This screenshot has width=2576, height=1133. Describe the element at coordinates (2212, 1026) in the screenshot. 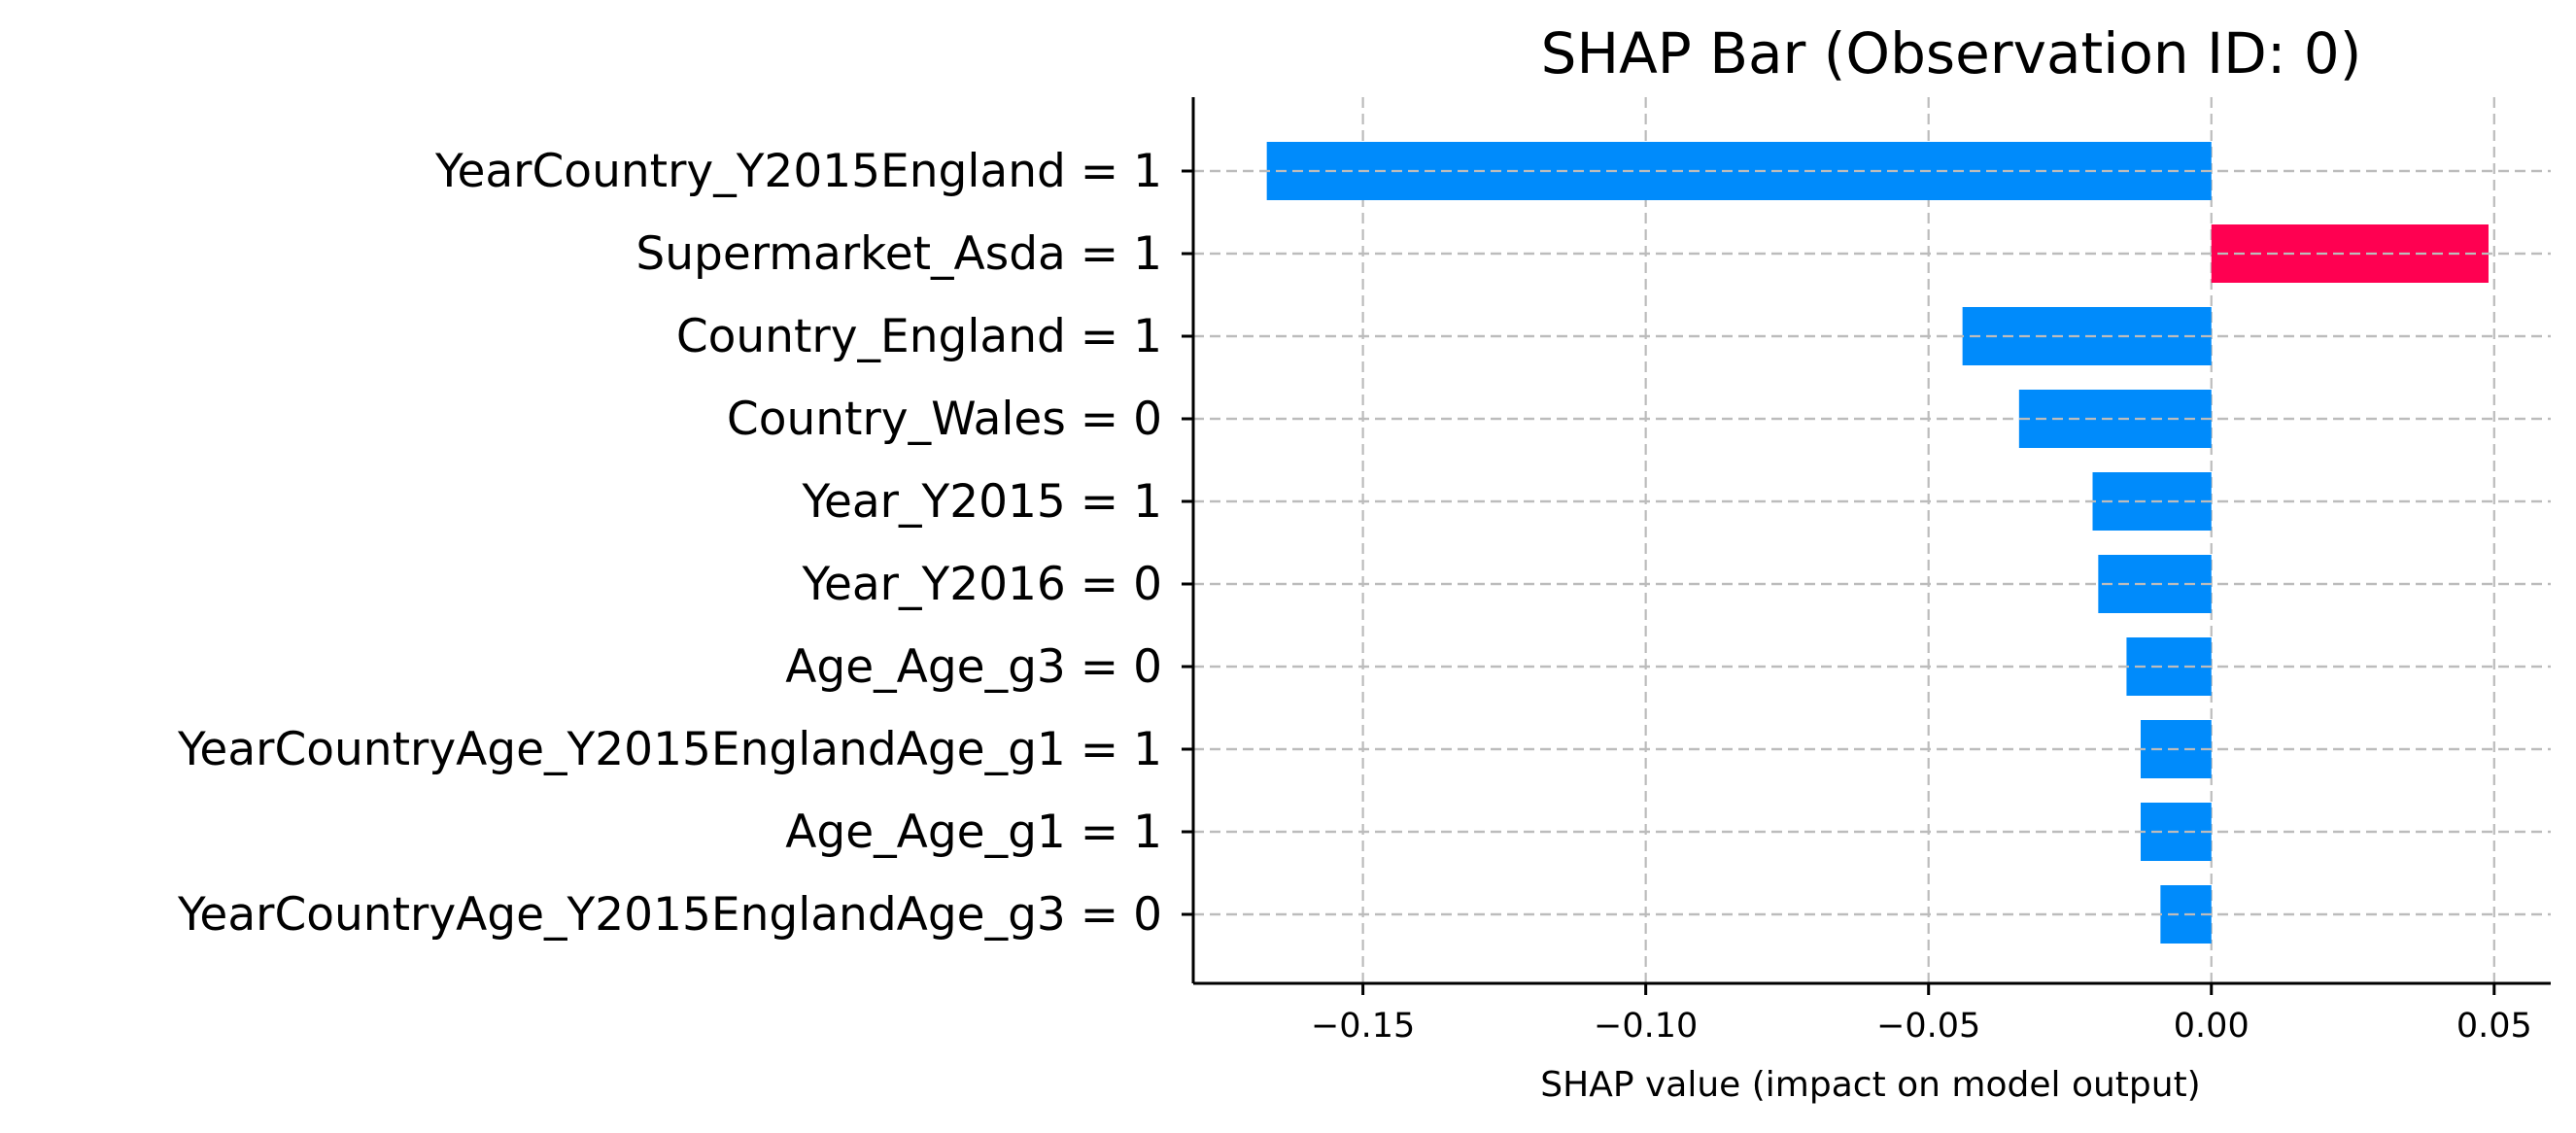

I see `x-tick-label: 0.00` at that location.